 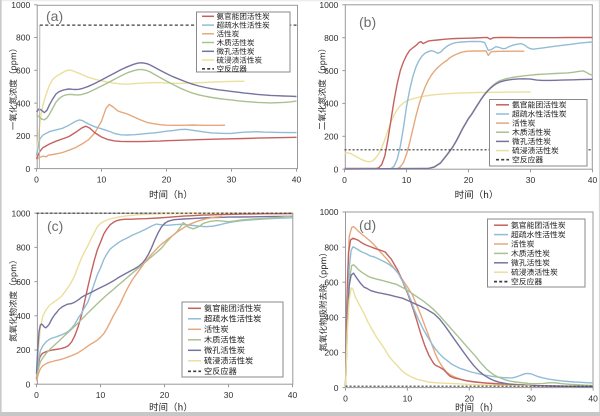 I want to click on svg-text: (a), so click(x=54, y=16).